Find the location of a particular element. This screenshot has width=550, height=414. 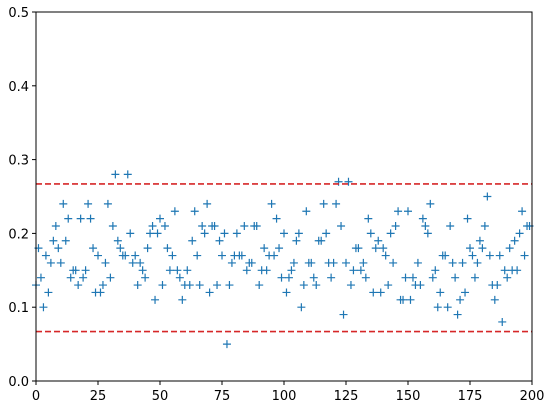

x-tick-label: 75 is located at coordinates (222, 396).